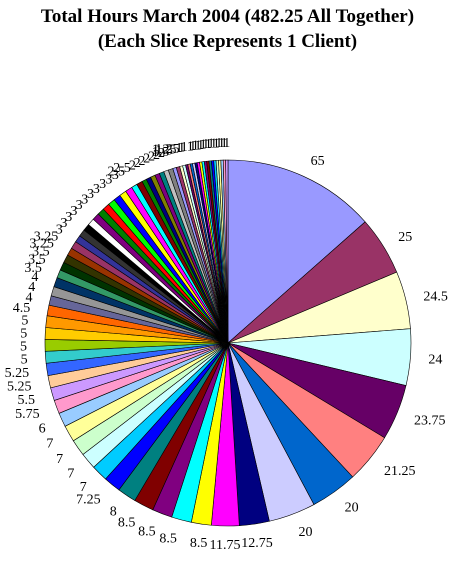  What do you see at coordinates (225, 545) in the screenshot?
I see `slice-label: 11.75` at bounding box center [225, 545].